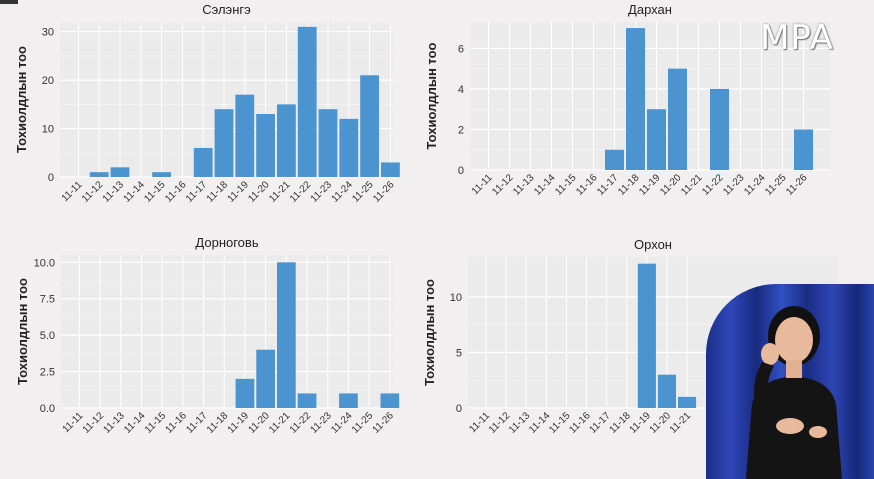 The image size is (874, 479). What do you see at coordinates (226, 242) in the screenshot?
I see `chart-title: Дорноговь` at bounding box center [226, 242].